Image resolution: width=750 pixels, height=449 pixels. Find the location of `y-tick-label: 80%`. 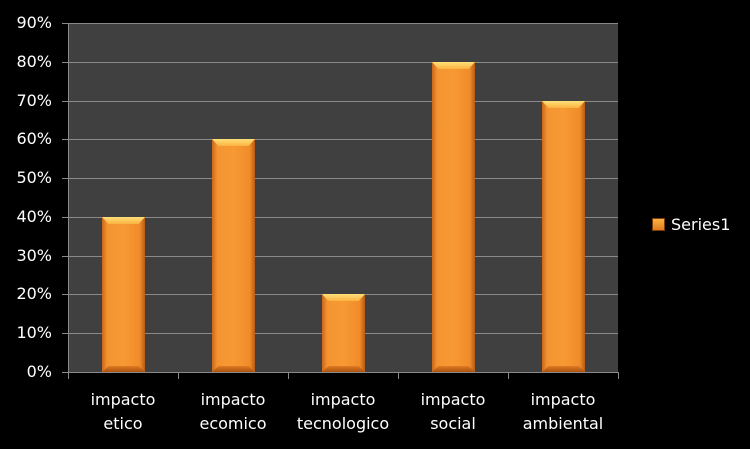

y-tick-label: 80% is located at coordinates (34, 61).